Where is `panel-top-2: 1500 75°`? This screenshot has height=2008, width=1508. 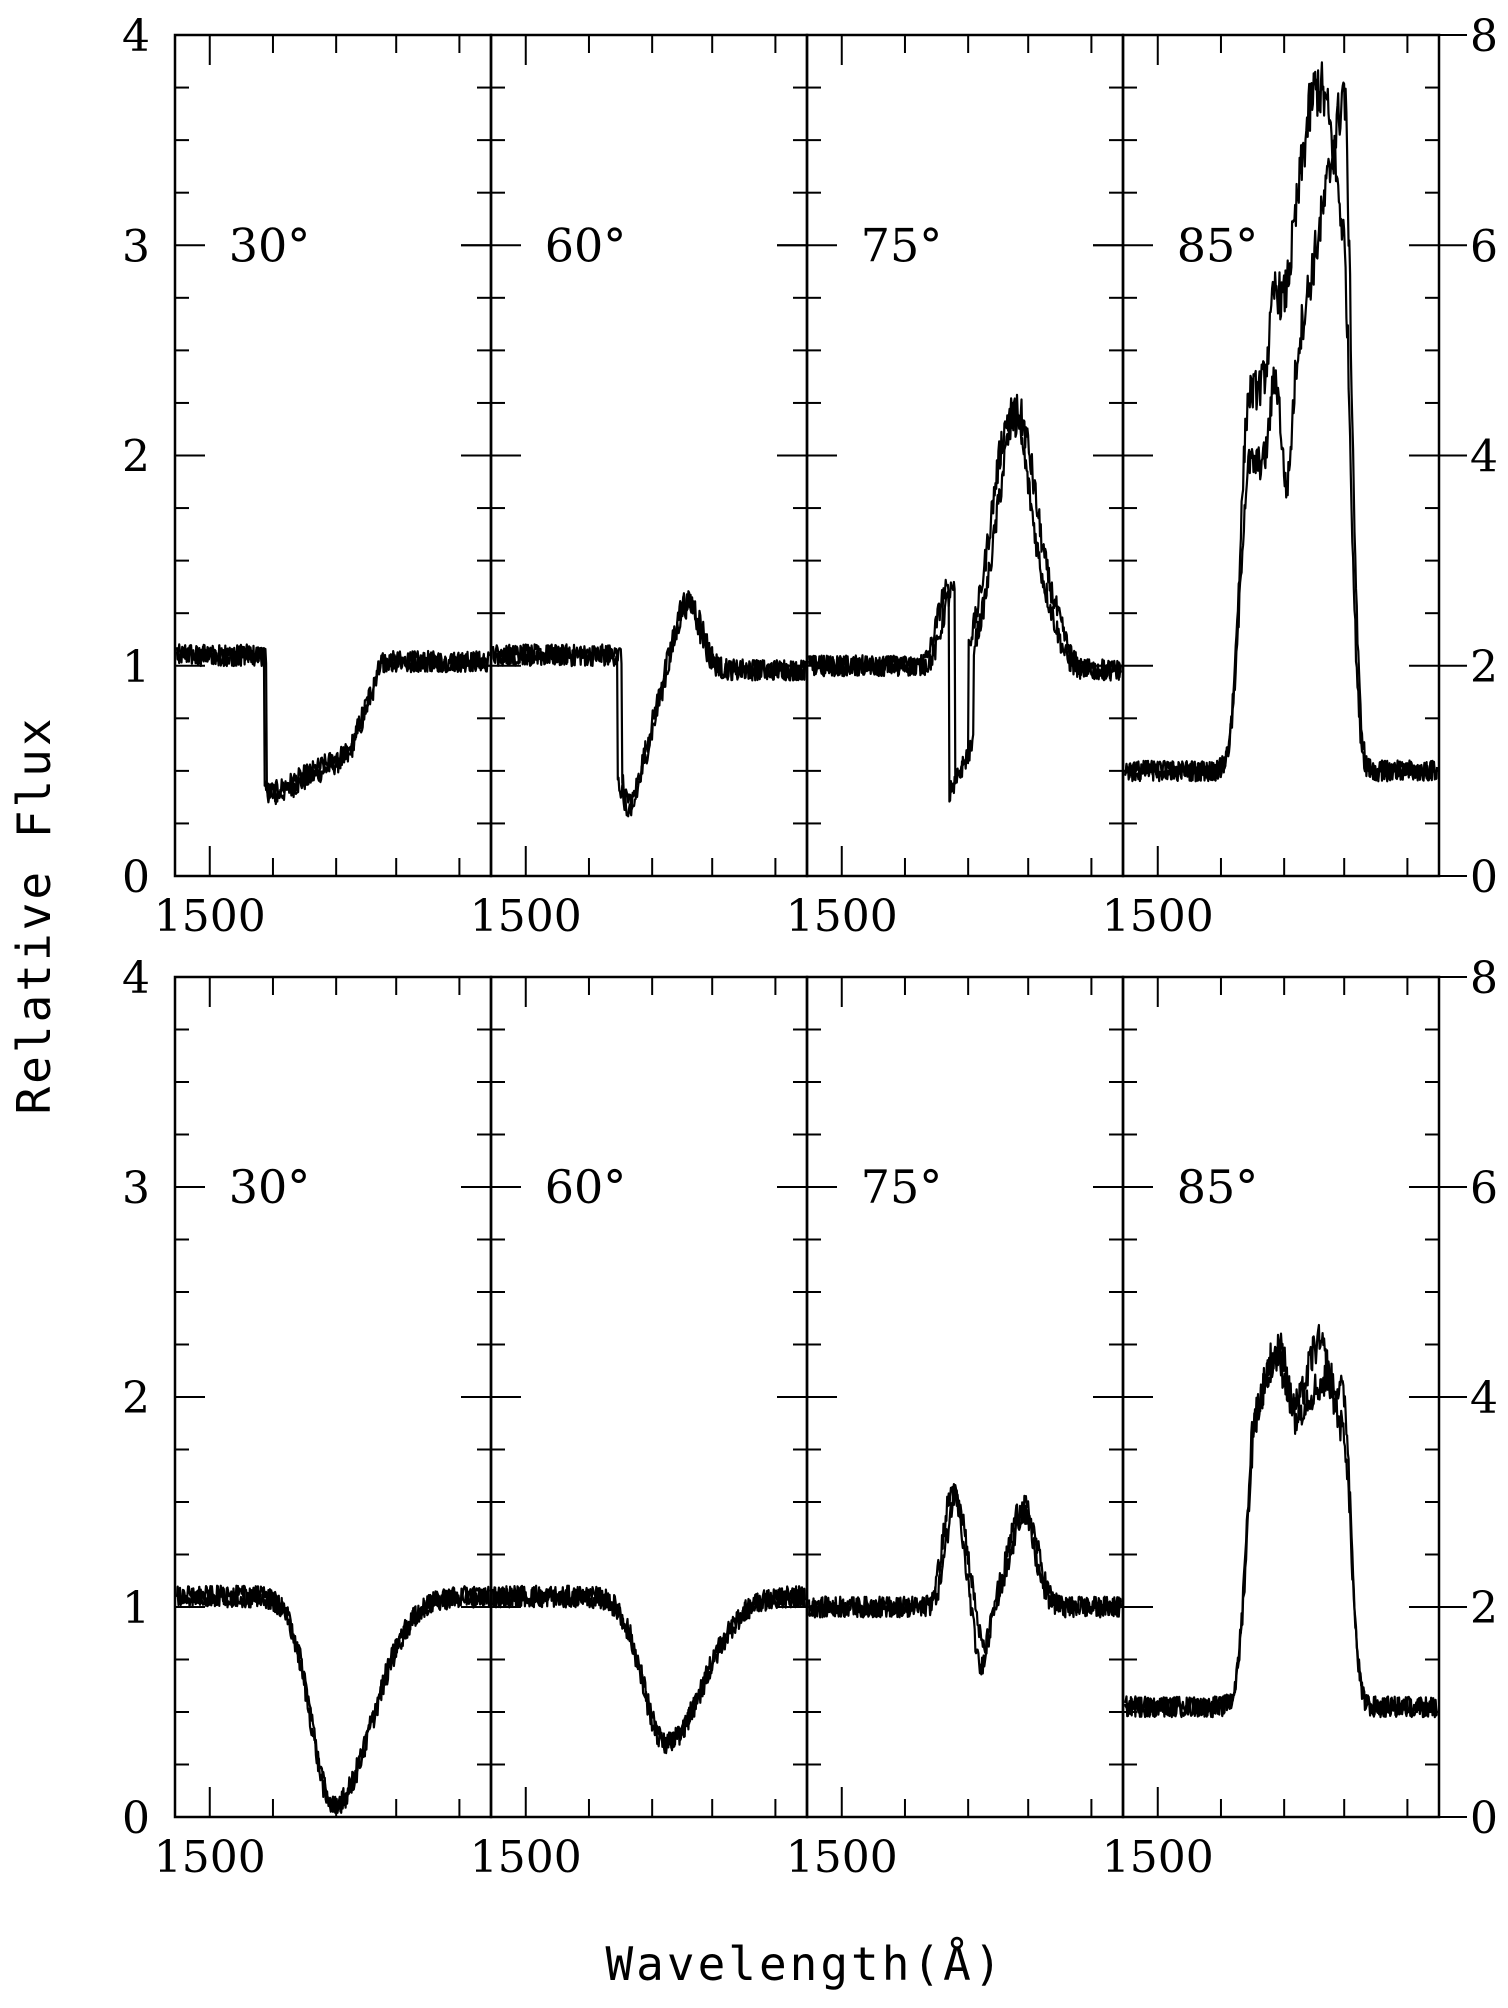 panel-top-2: 1500 75° is located at coordinates (951, 487).